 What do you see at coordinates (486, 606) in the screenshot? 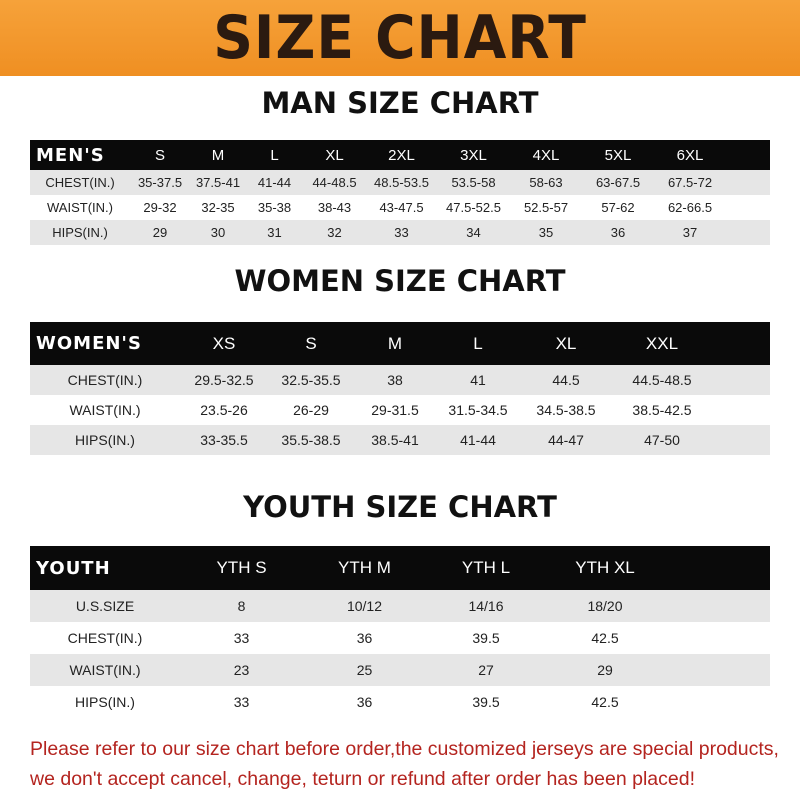
I see `table-cell: 14/16` at bounding box center [486, 606].